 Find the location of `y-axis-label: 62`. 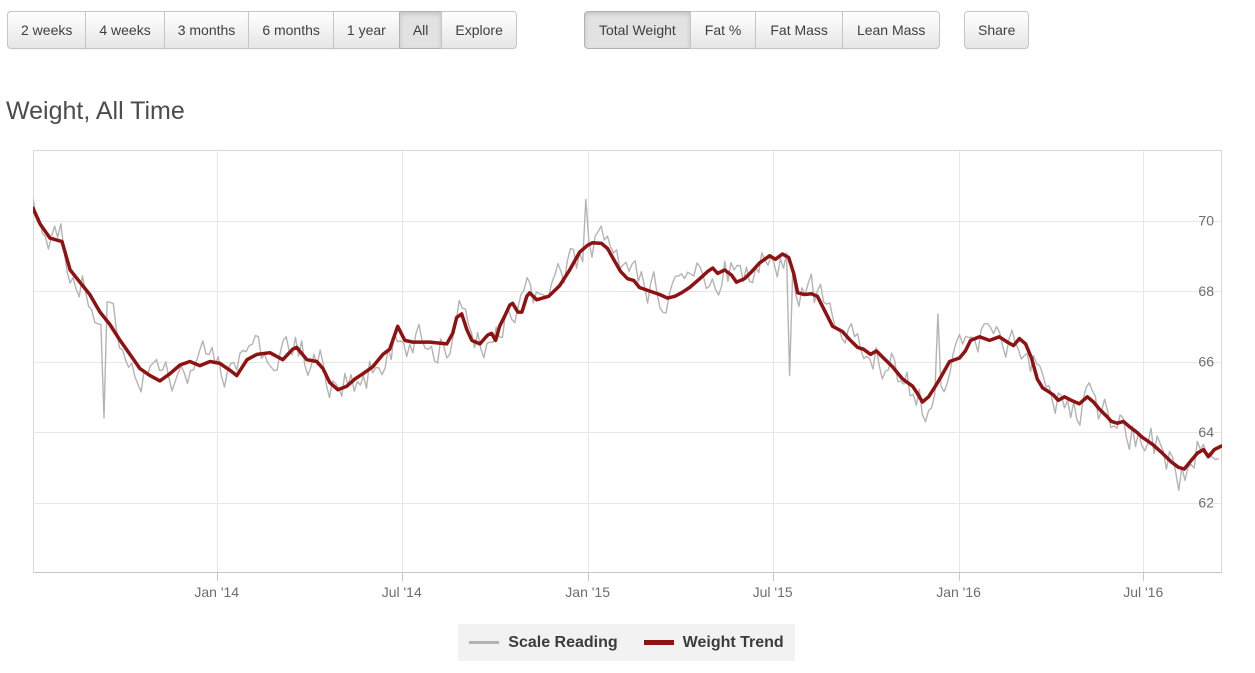

y-axis-label: 62 is located at coordinates (1206, 503).